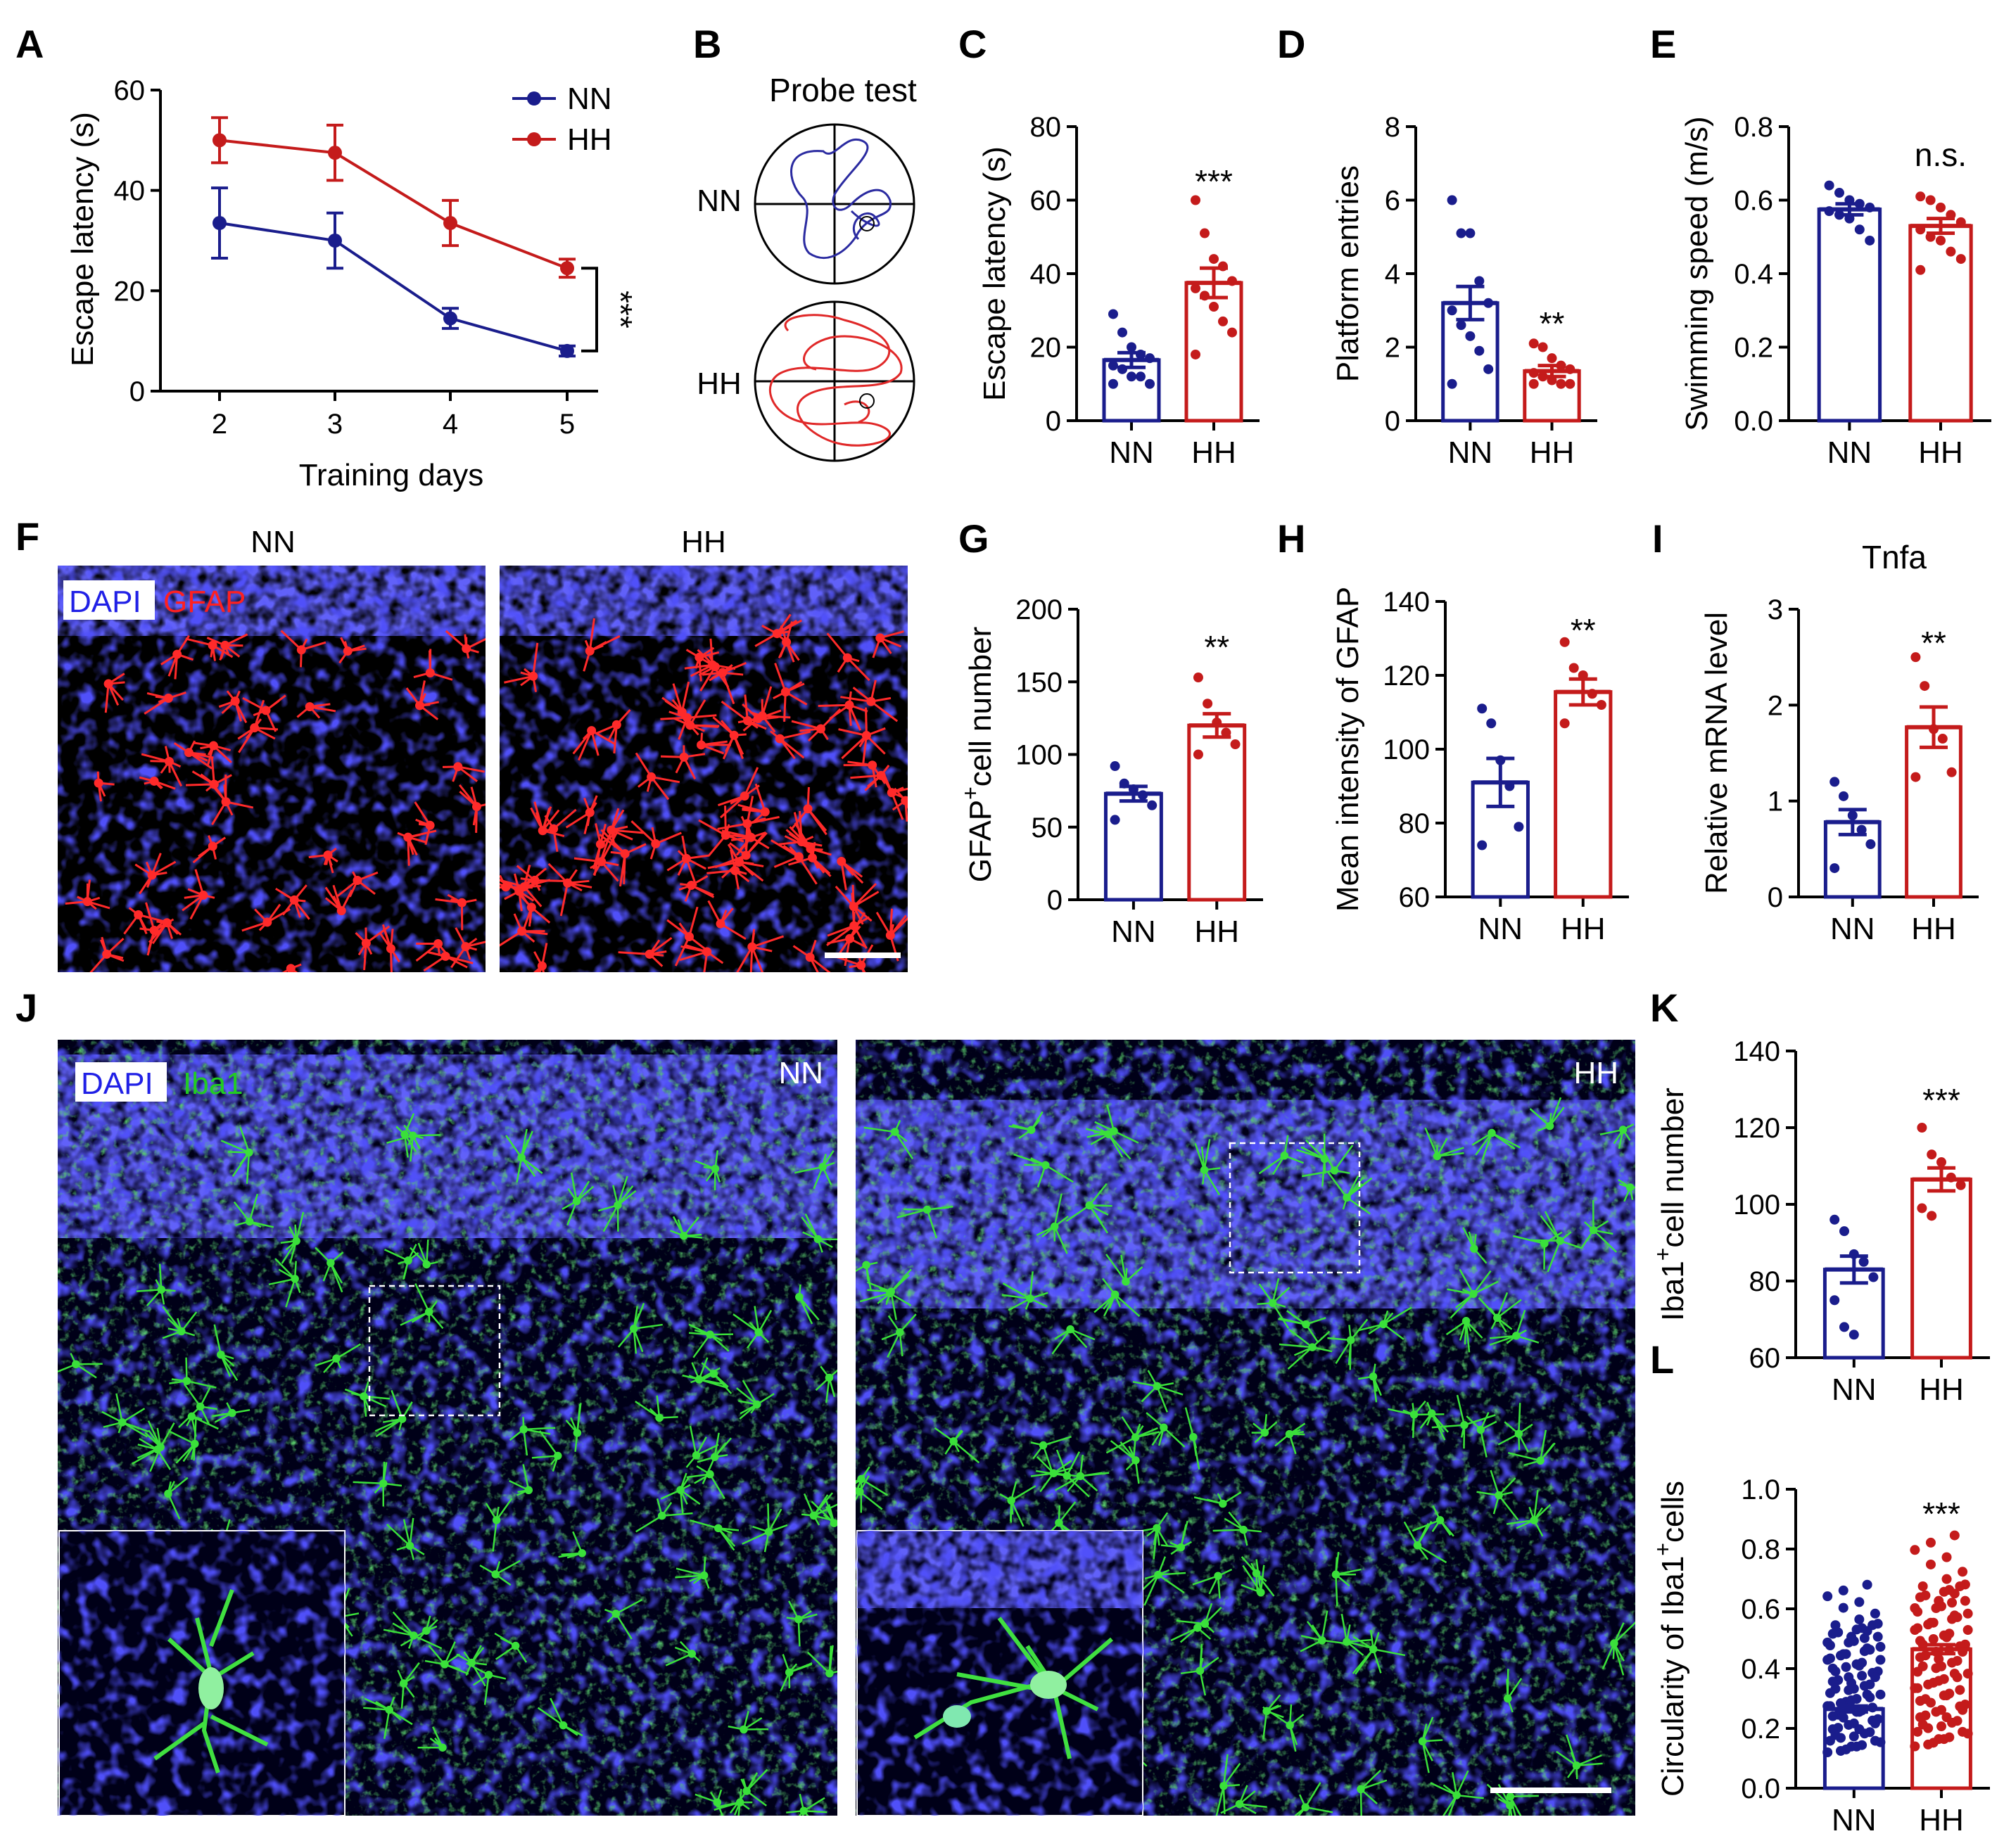 This screenshot has height=1848, width=2004. Describe the element at coordinates (204, 602) in the screenshot. I see `gfap-legend: GFAP` at that location.